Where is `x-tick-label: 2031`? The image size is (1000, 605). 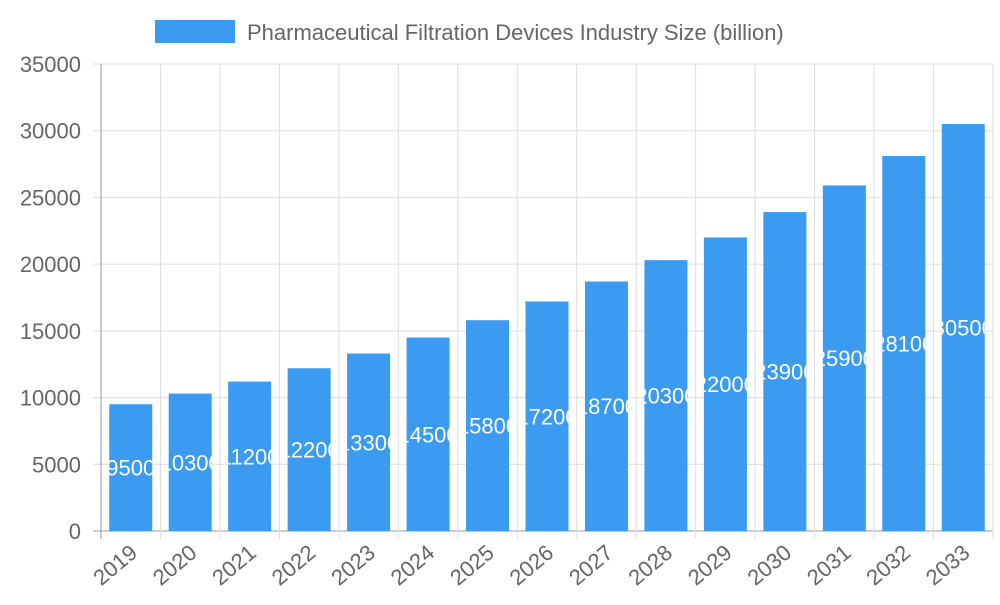 x-tick-label: 2031 is located at coordinates (829, 565).